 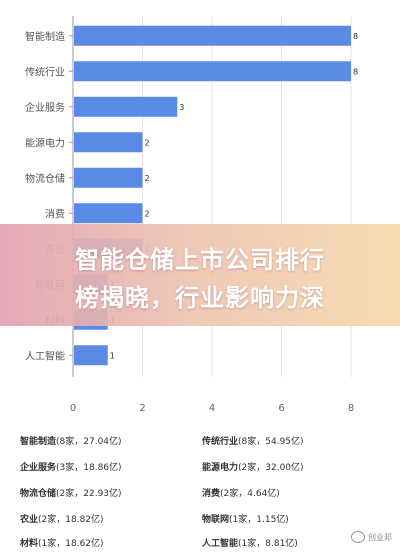 I want to click on x-tick-label: 6, so click(x=281, y=408).